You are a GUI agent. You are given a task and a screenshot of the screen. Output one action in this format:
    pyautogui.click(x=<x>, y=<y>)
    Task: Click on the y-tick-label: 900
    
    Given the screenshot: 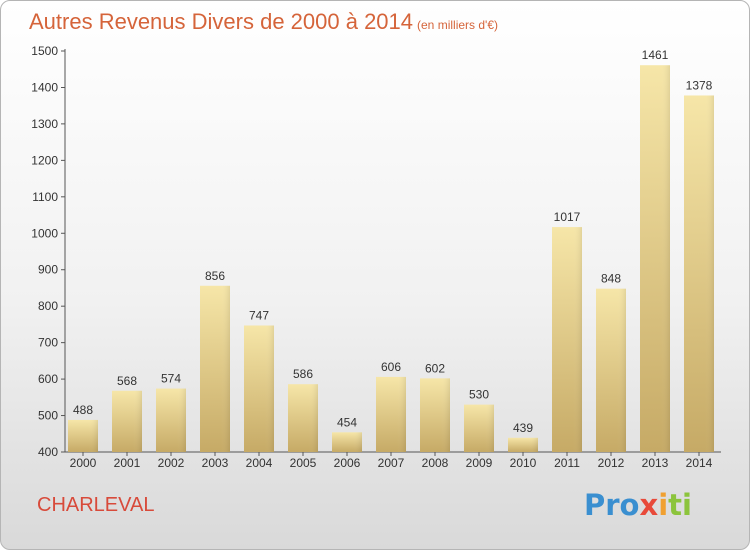 What is the action you would take?
    pyautogui.click(x=48, y=270)
    